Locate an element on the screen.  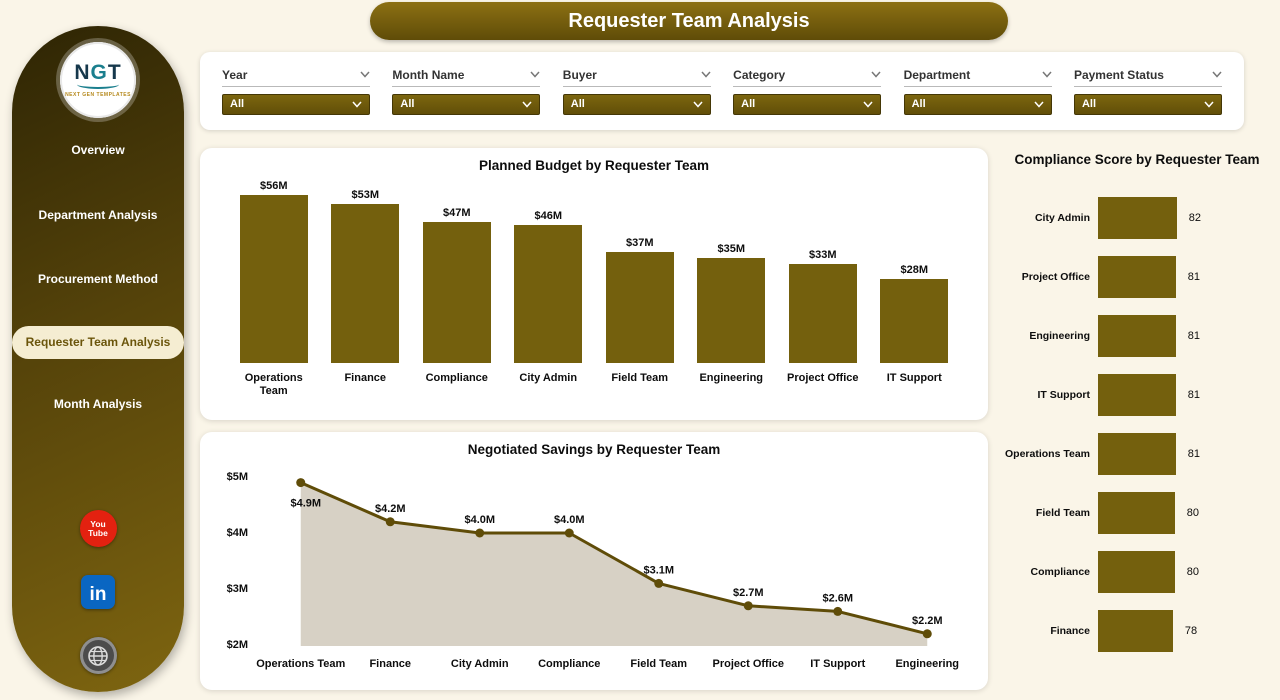
bar-stack: $56M is located at coordinates (273, 269).